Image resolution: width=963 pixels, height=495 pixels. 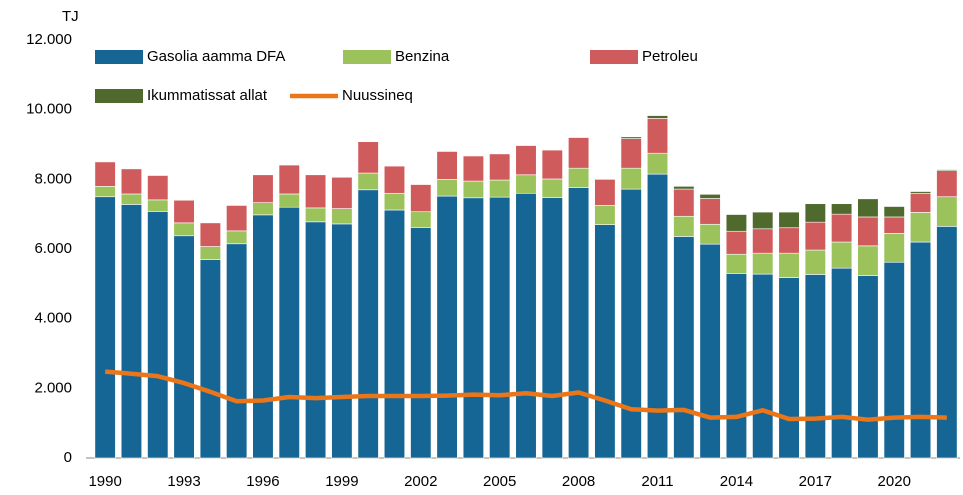 What do you see at coordinates (207, 95) in the screenshot?
I see `legend-label: Ikummatissat allat` at bounding box center [207, 95].